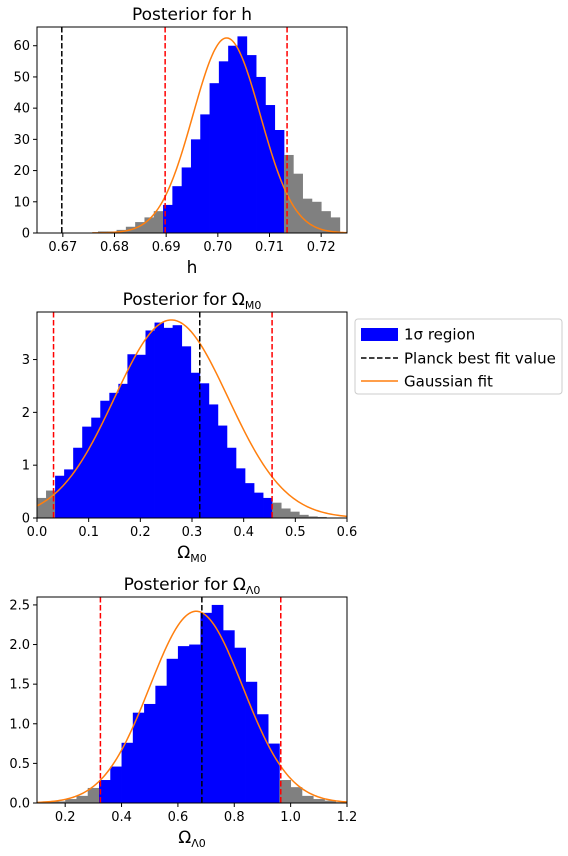 The image size is (568, 856). I want to click on chart-title-main: Posterior for h, so click(192, 15).